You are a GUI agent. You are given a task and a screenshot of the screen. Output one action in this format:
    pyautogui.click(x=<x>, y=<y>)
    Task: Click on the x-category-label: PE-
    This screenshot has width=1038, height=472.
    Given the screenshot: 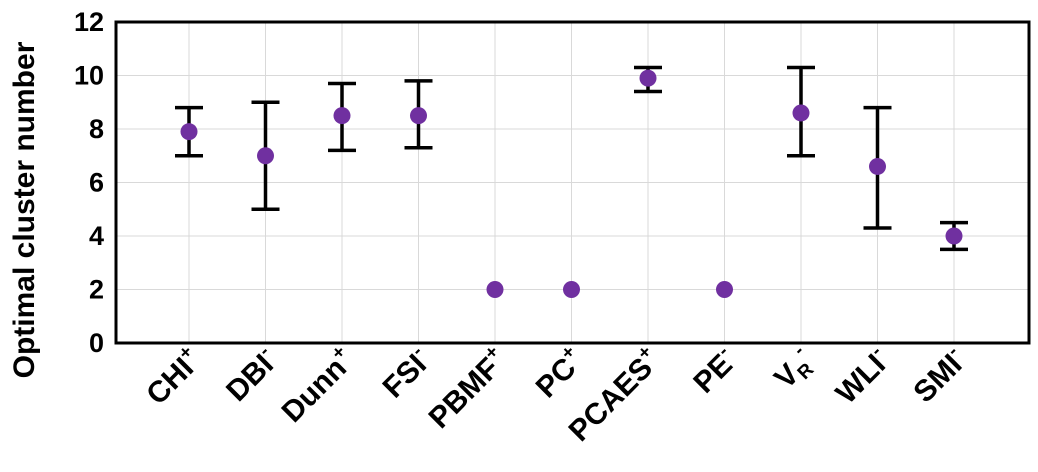 What is the action you would take?
    pyautogui.click(x=714, y=370)
    